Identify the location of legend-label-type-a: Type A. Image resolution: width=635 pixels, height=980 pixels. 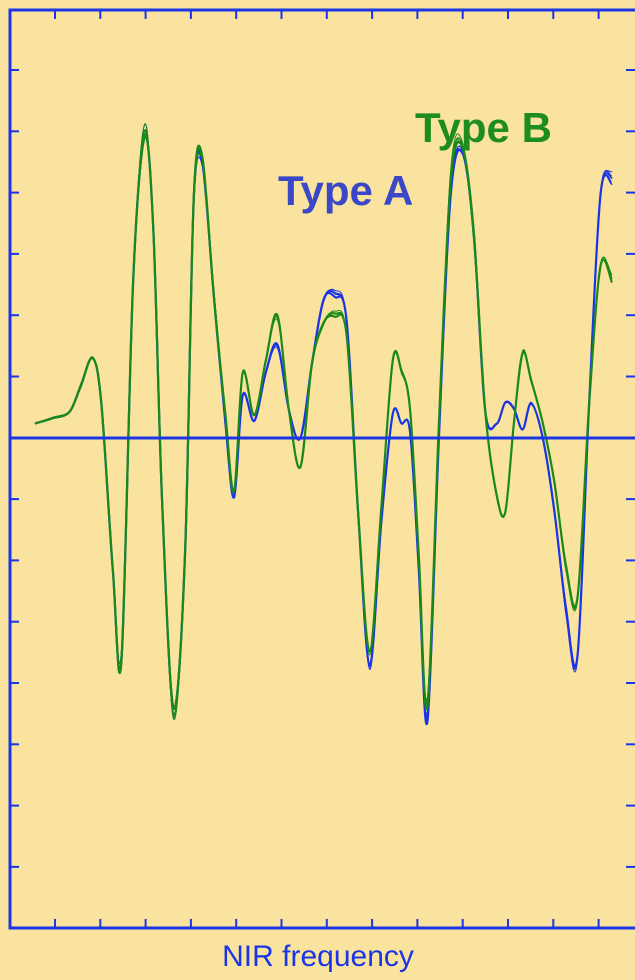
(345, 190).